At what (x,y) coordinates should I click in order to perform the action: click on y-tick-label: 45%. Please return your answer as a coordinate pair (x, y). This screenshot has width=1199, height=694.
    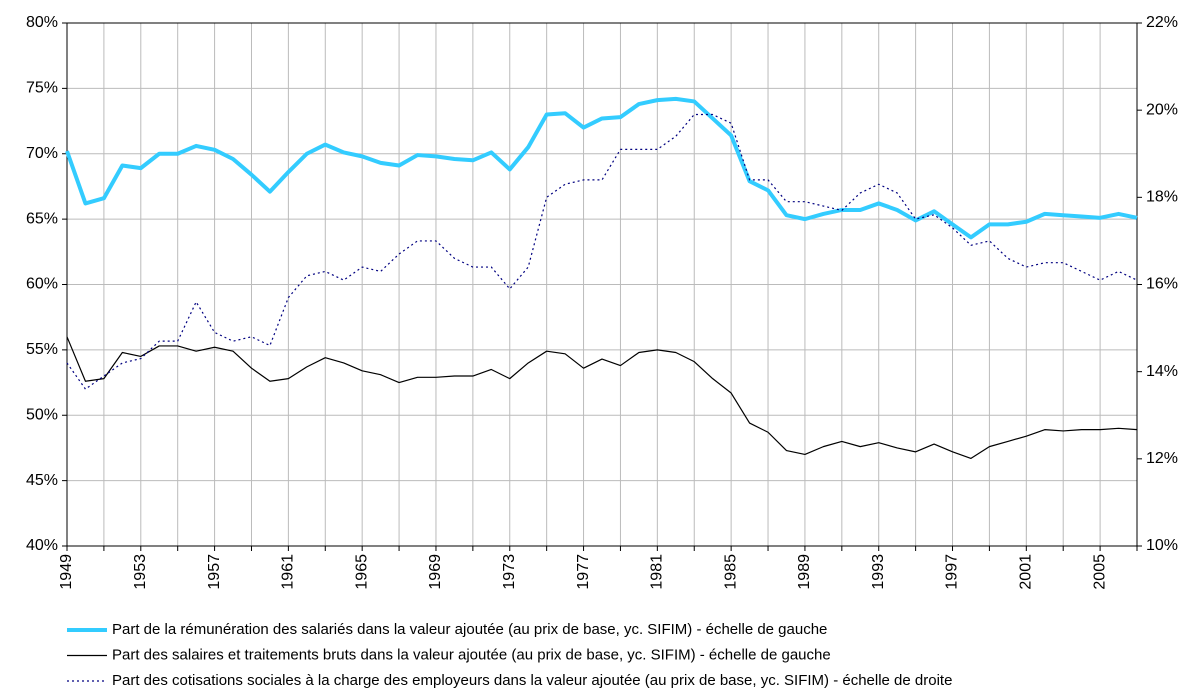
    Looking at the image, I should click on (42, 480).